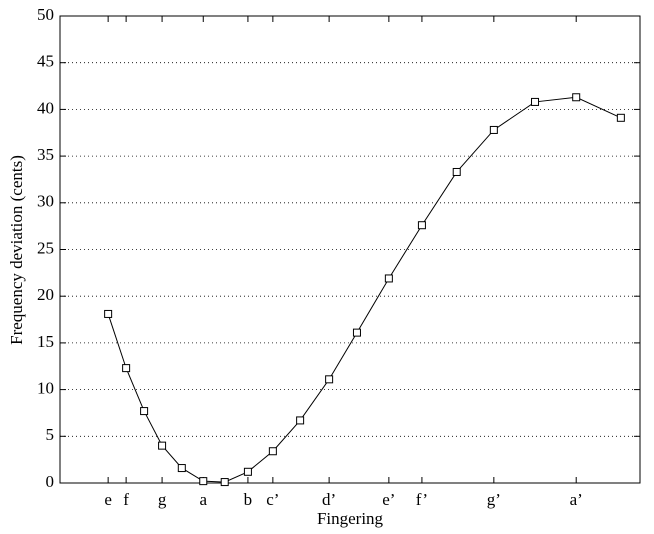 This screenshot has width=654, height=534. I want to click on x-tick-label: f, so click(126, 499).